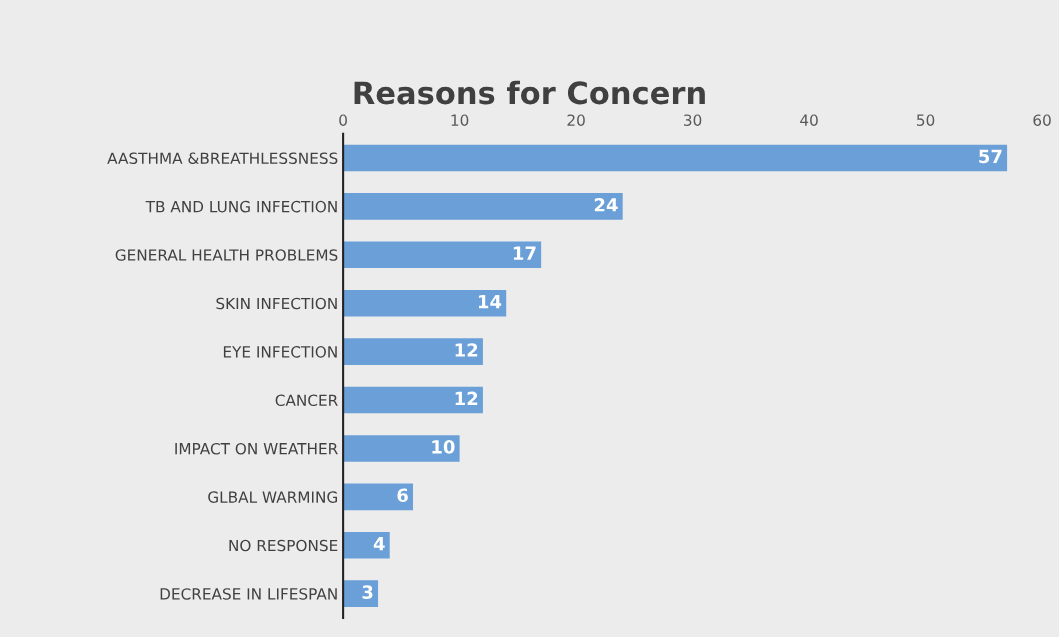  I want to click on x-tick-label: 40, so click(809, 120).